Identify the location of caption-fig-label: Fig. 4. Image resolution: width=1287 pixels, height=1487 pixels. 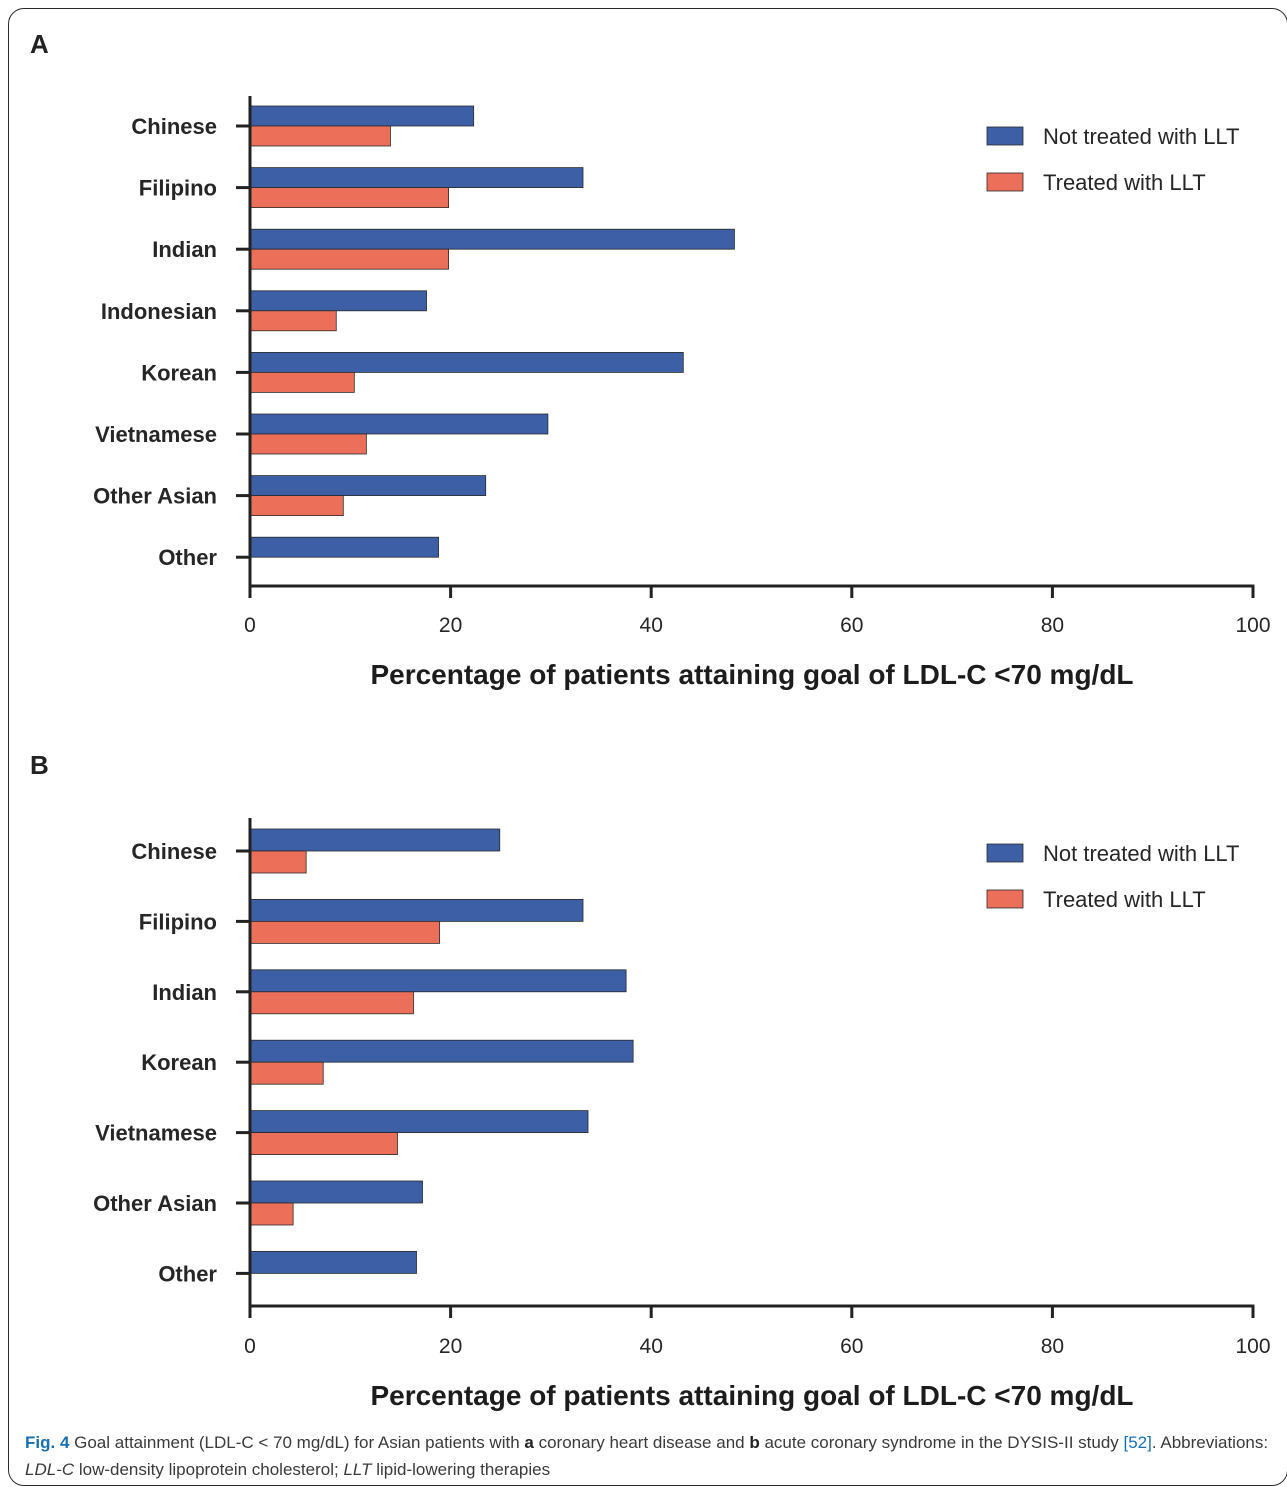
(47, 1442).